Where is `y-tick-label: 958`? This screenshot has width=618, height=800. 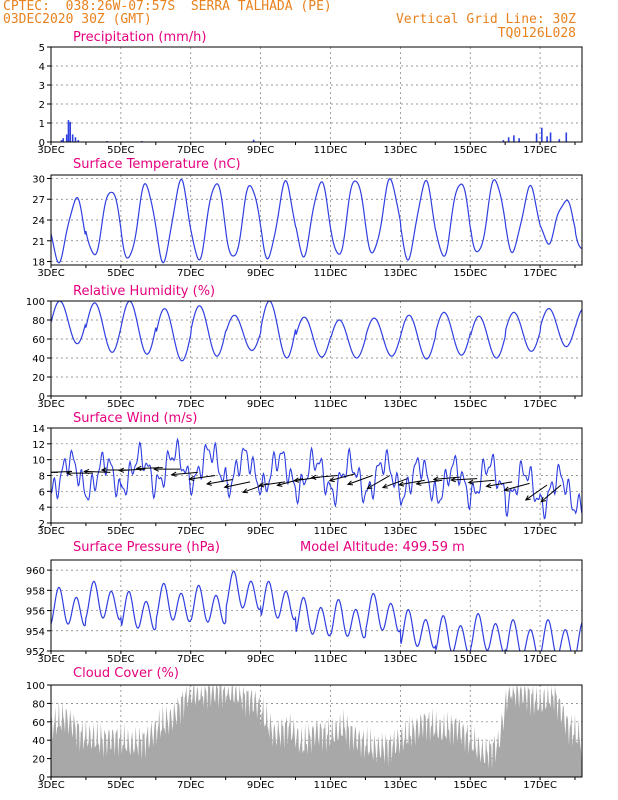 y-tick-label: 958 is located at coordinates (35, 591).